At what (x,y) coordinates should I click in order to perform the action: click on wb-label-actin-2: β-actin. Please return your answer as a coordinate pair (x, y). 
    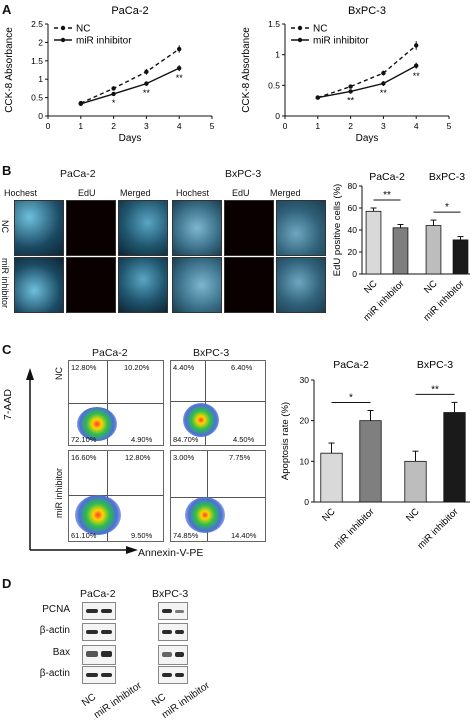
    Looking at the image, I should click on (54, 673).